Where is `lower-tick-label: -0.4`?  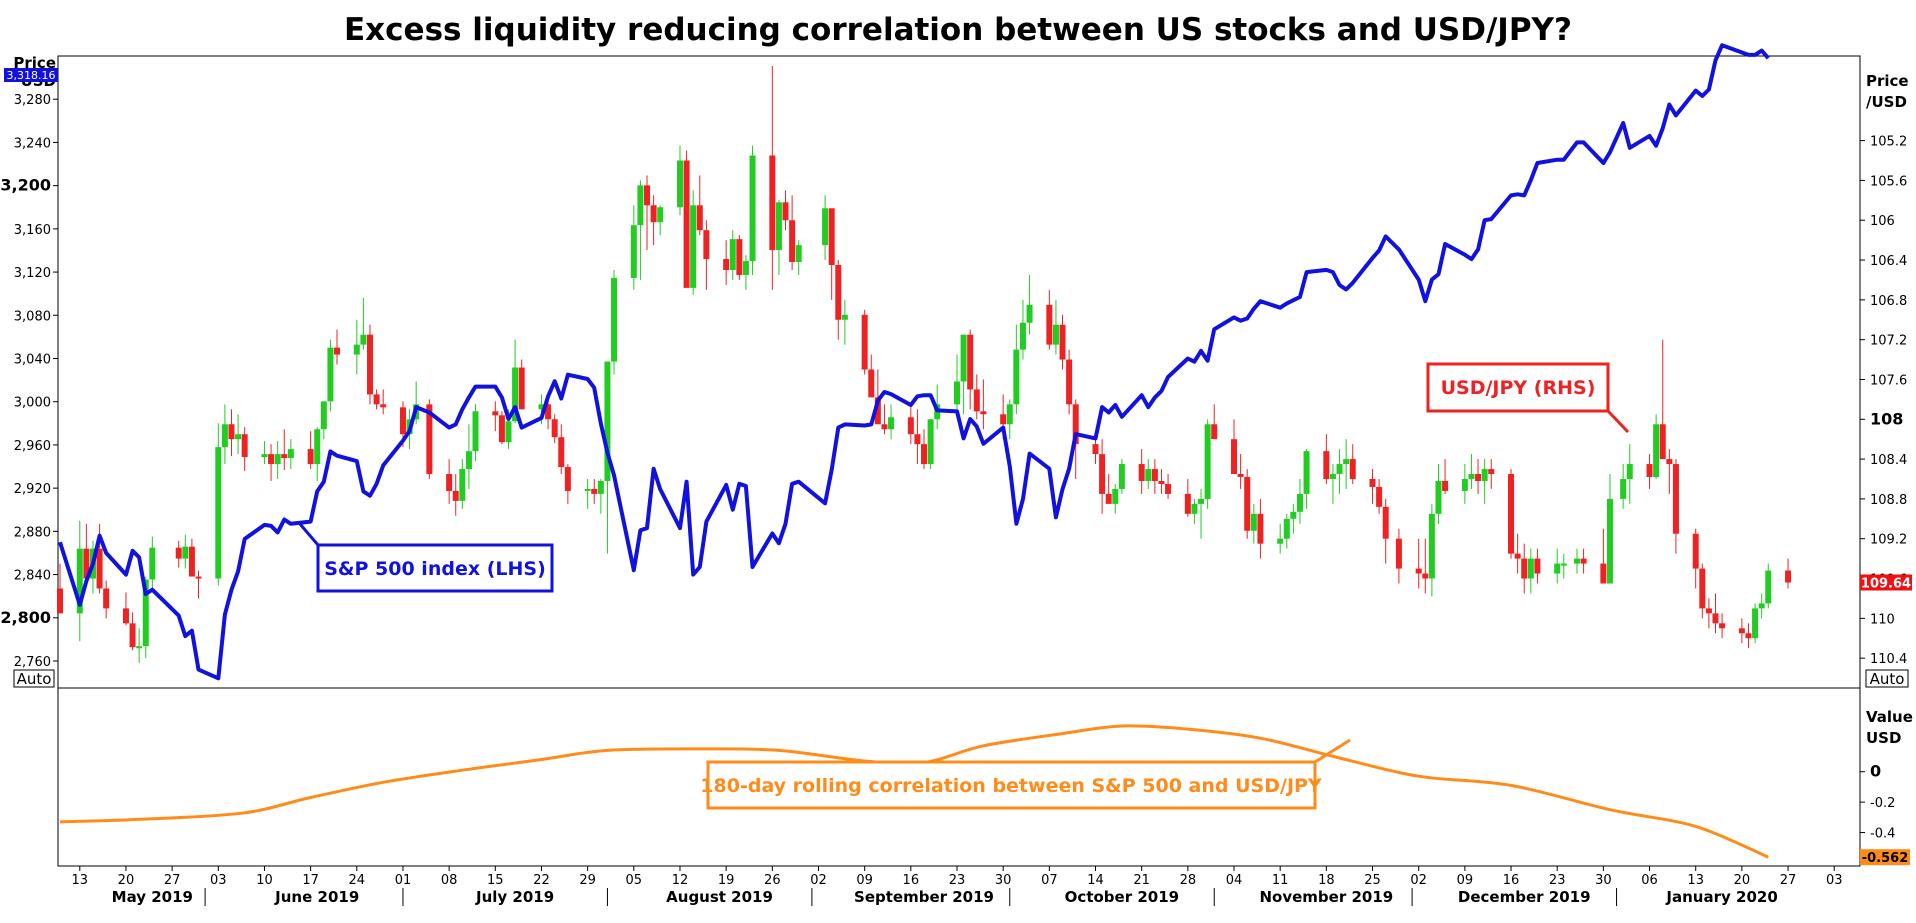 lower-tick-label: -0.4 is located at coordinates (1882, 834).